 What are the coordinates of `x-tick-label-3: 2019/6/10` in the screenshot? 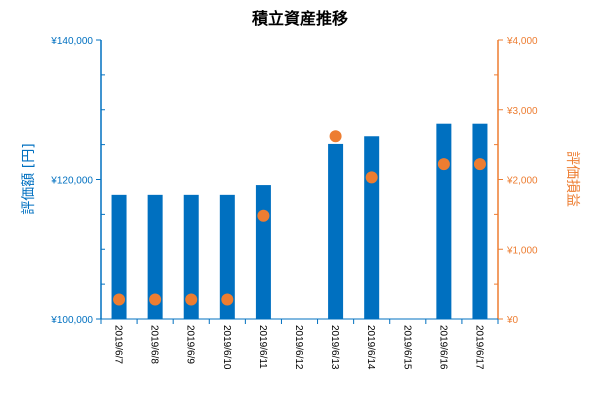 It's located at (226, 347).